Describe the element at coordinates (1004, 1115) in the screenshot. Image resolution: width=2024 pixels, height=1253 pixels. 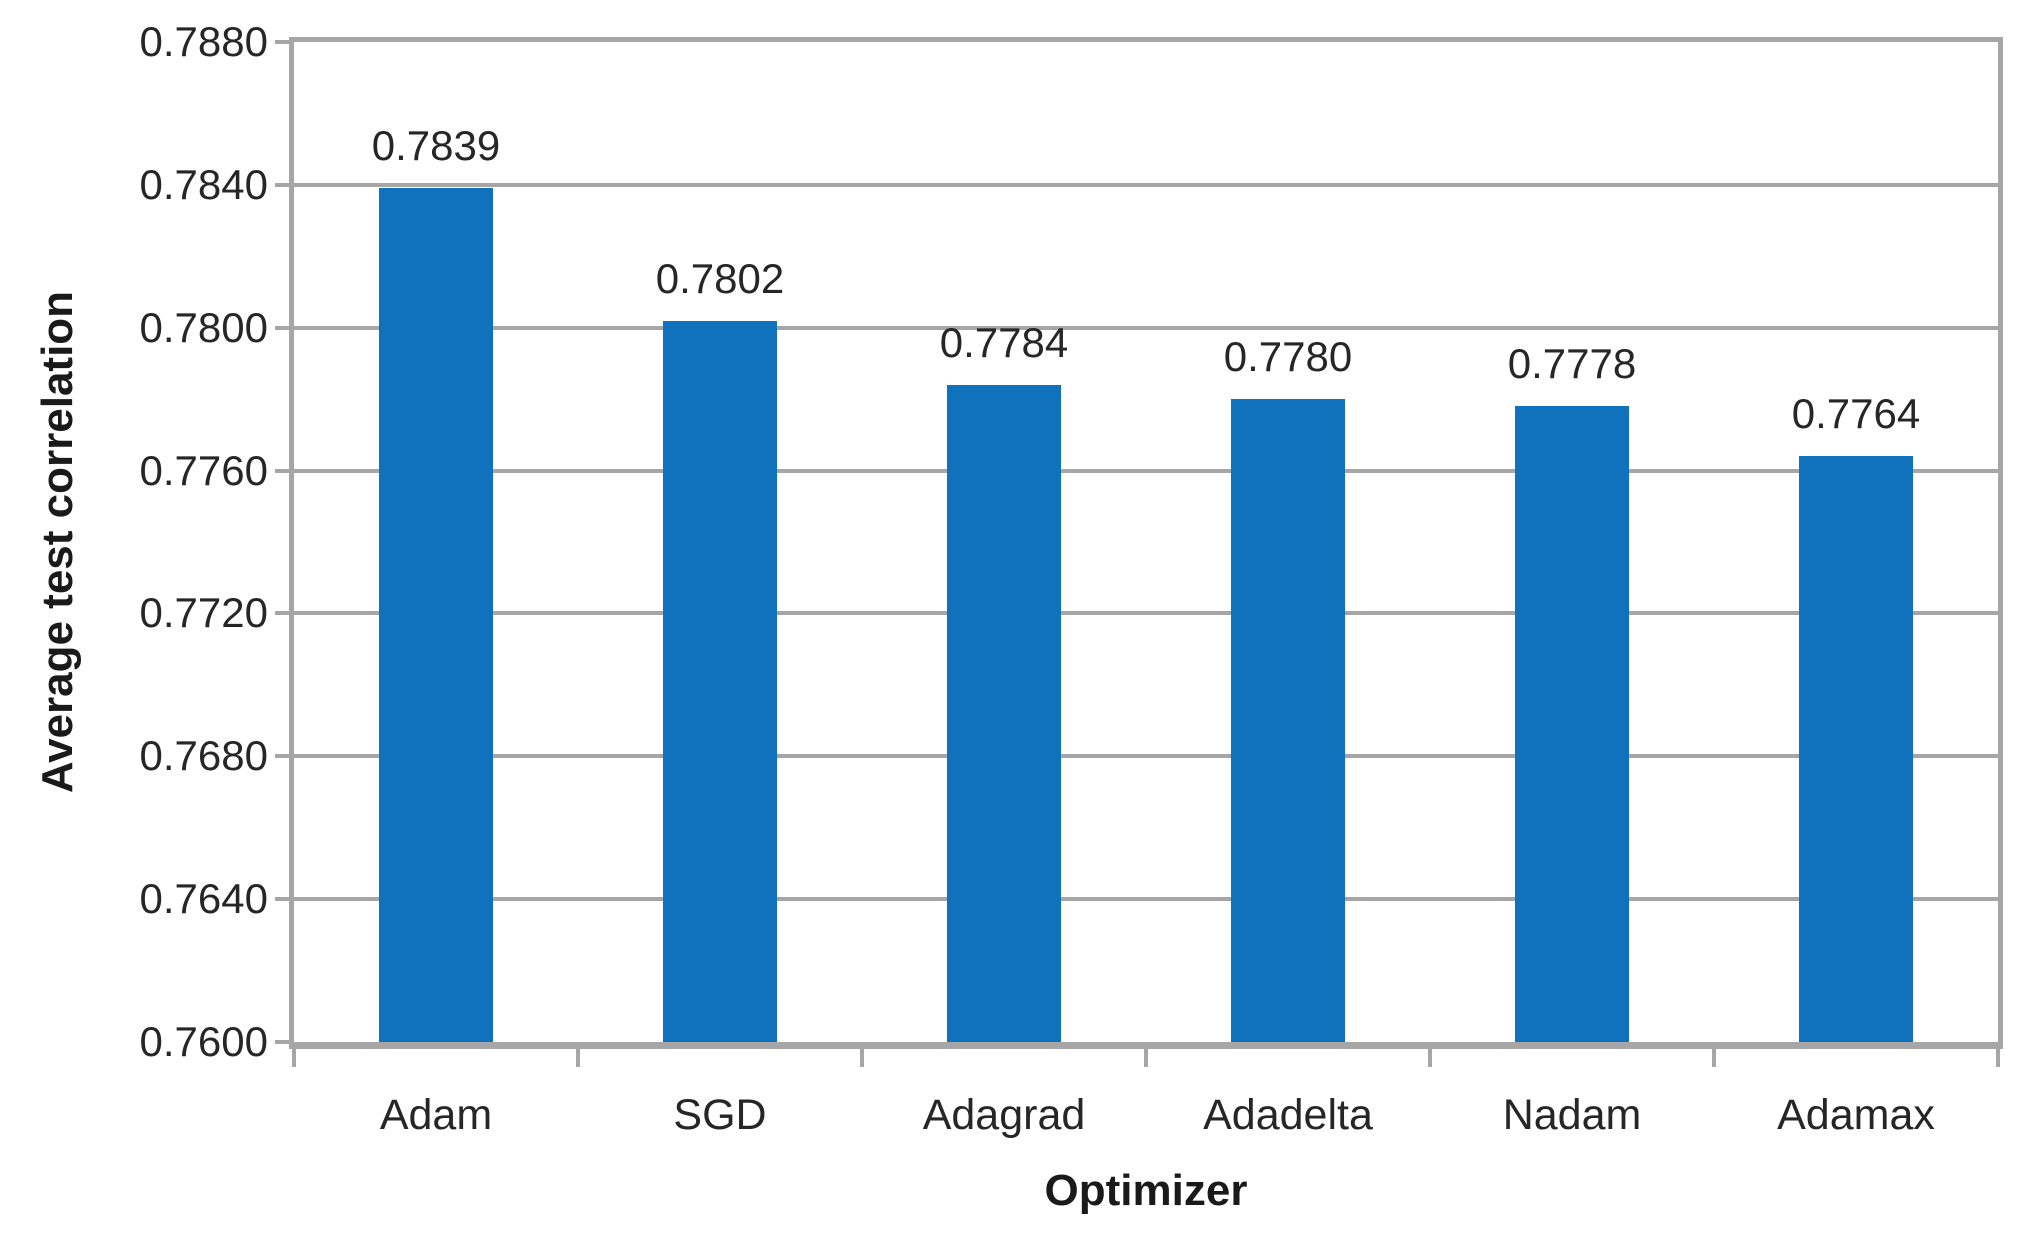
I see `x-category-label-adagrad: Adagrad` at that location.